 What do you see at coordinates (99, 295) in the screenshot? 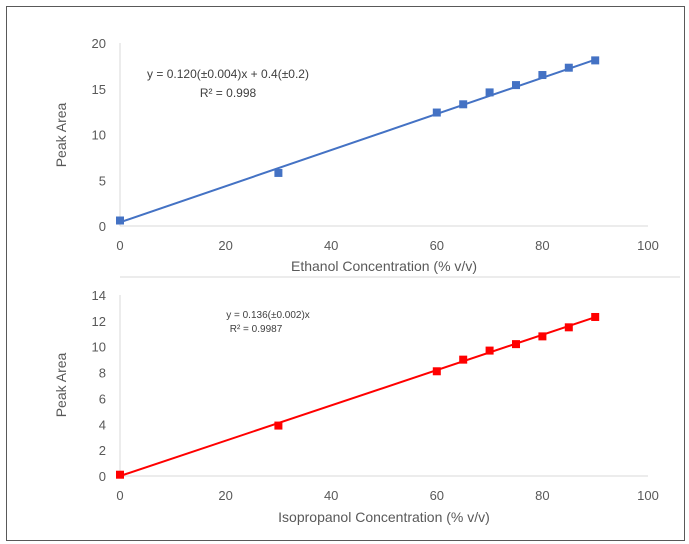
I see `isopropanol-y-tick-label: 14` at bounding box center [99, 295].